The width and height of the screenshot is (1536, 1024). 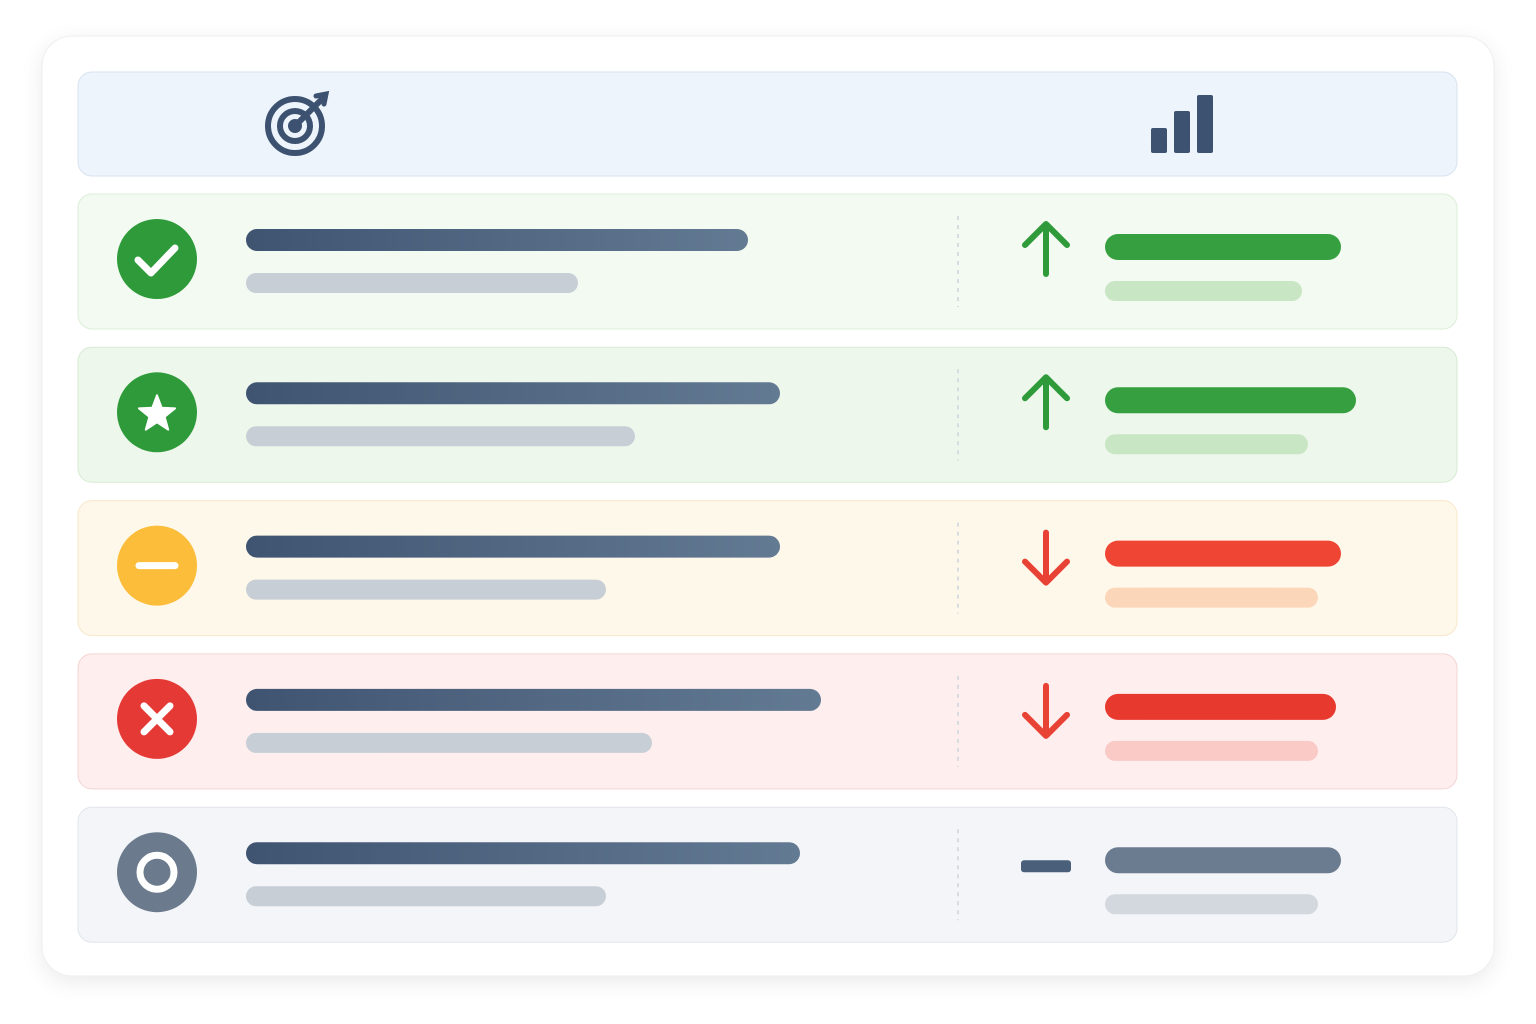 I want to click on check-mark, so click(x=156, y=260).